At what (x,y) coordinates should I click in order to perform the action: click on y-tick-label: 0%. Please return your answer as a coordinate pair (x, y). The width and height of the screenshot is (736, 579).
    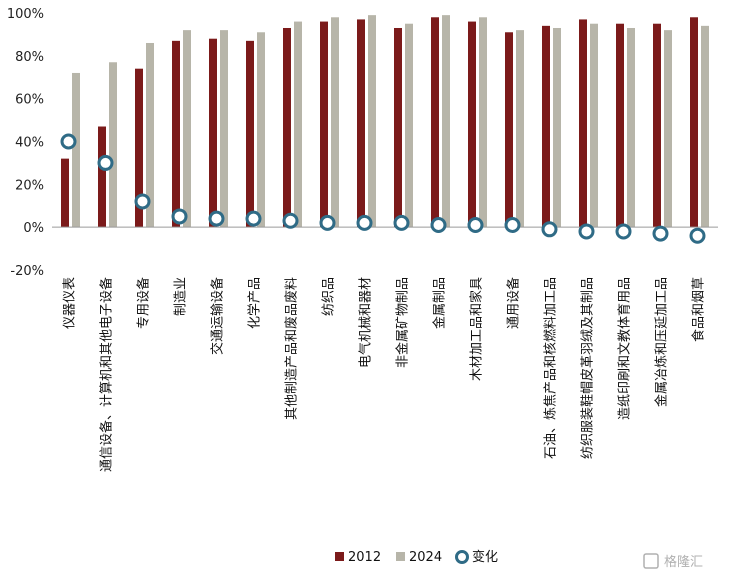
    Looking at the image, I should click on (33, 228).